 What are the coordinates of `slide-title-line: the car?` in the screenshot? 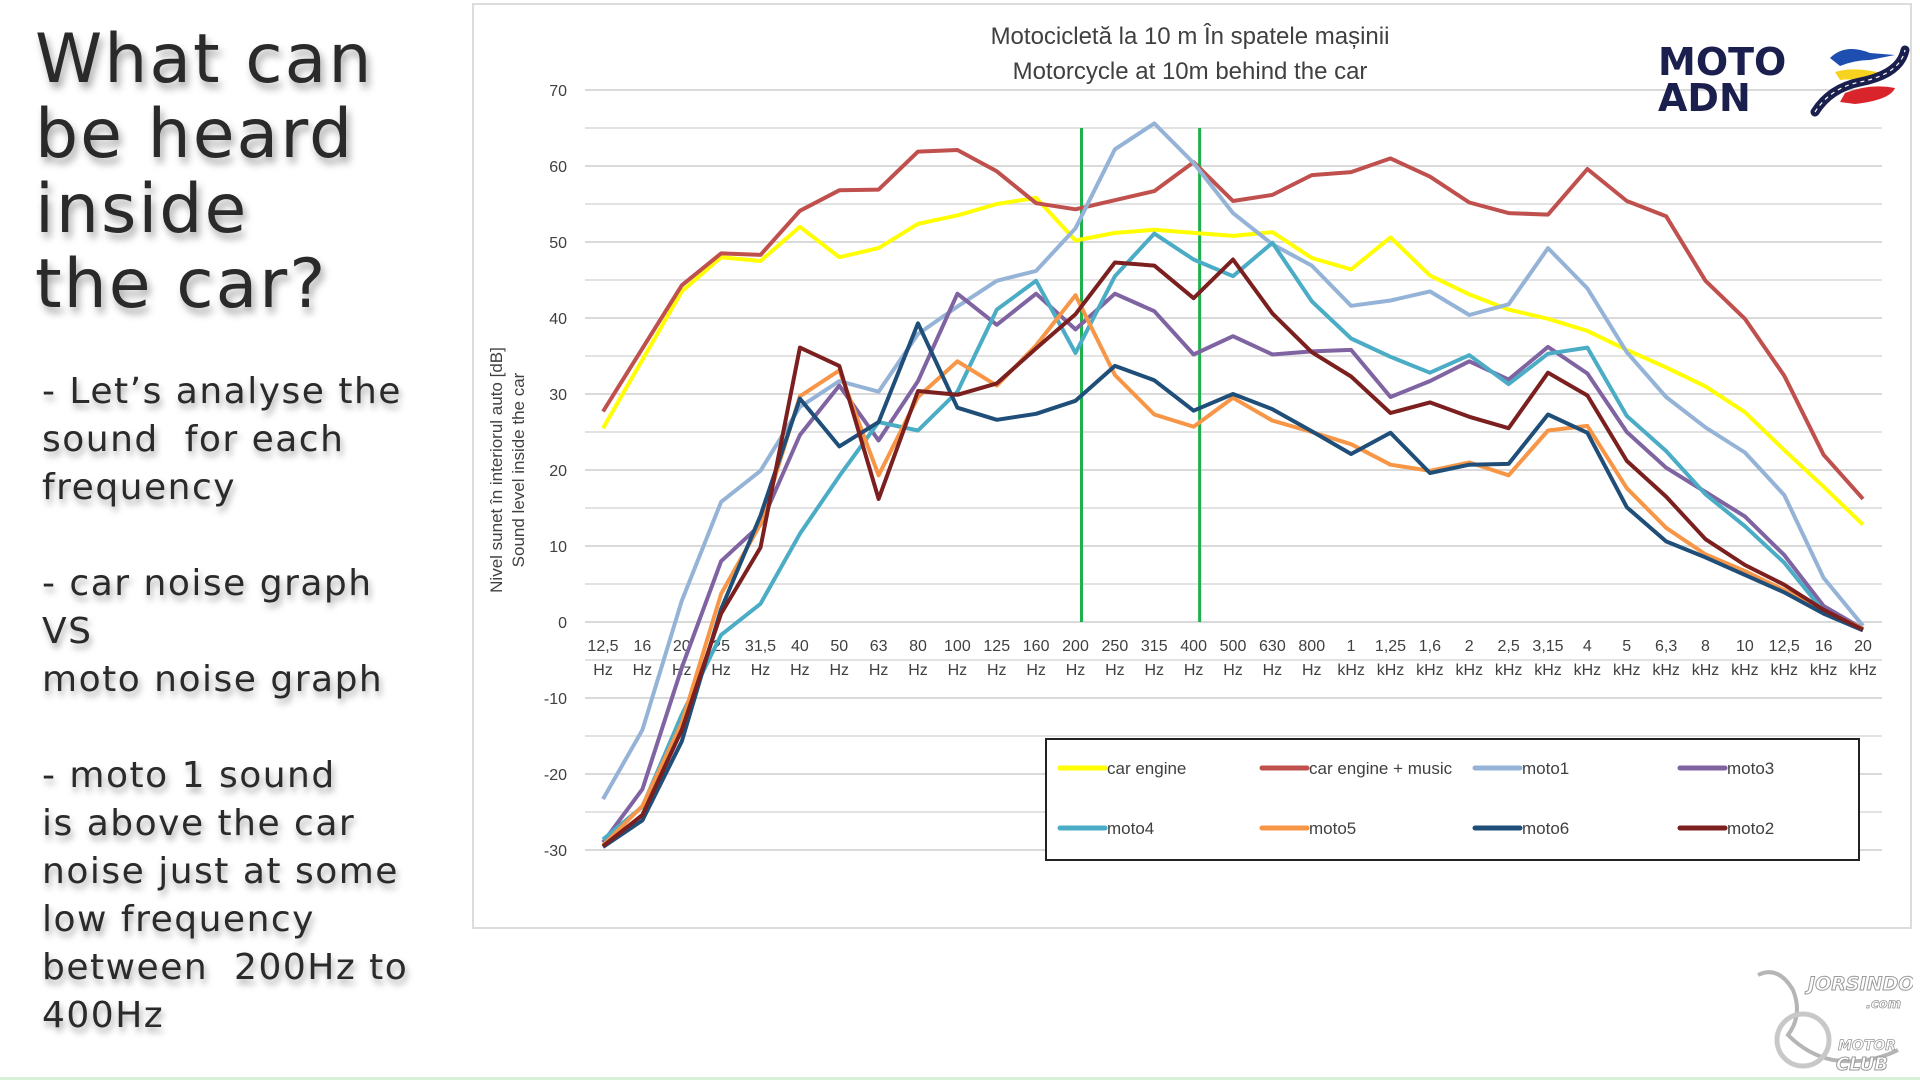 It's located at (181, 284).